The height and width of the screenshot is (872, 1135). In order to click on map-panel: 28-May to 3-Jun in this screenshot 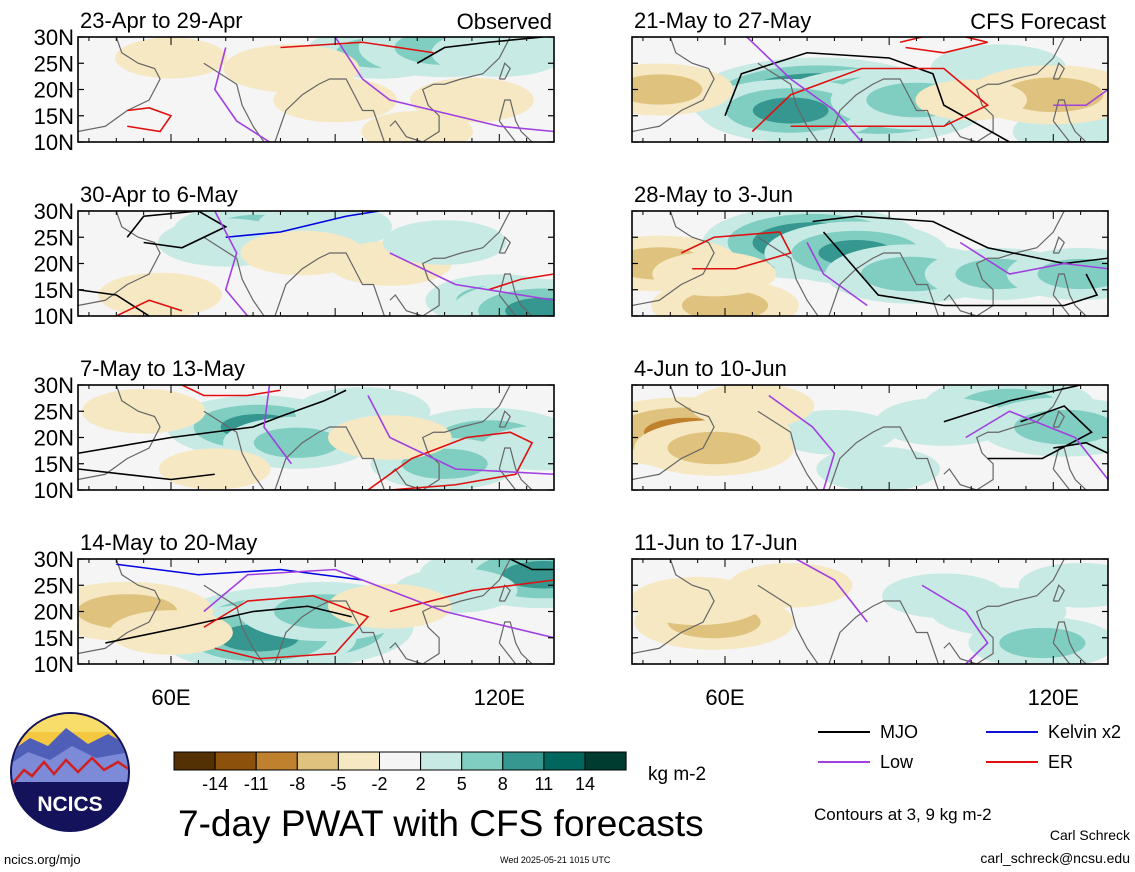, I will do `click(870, 249)`.